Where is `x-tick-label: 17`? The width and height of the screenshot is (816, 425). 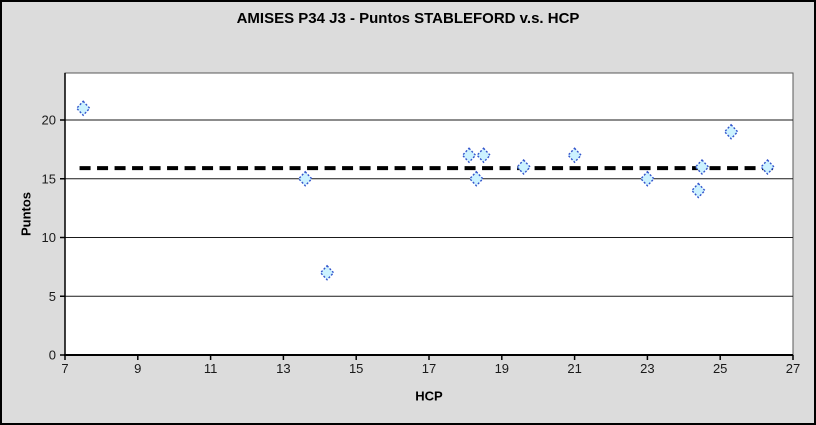
x-tick-label: 17 is located at coordinates (429, 368).